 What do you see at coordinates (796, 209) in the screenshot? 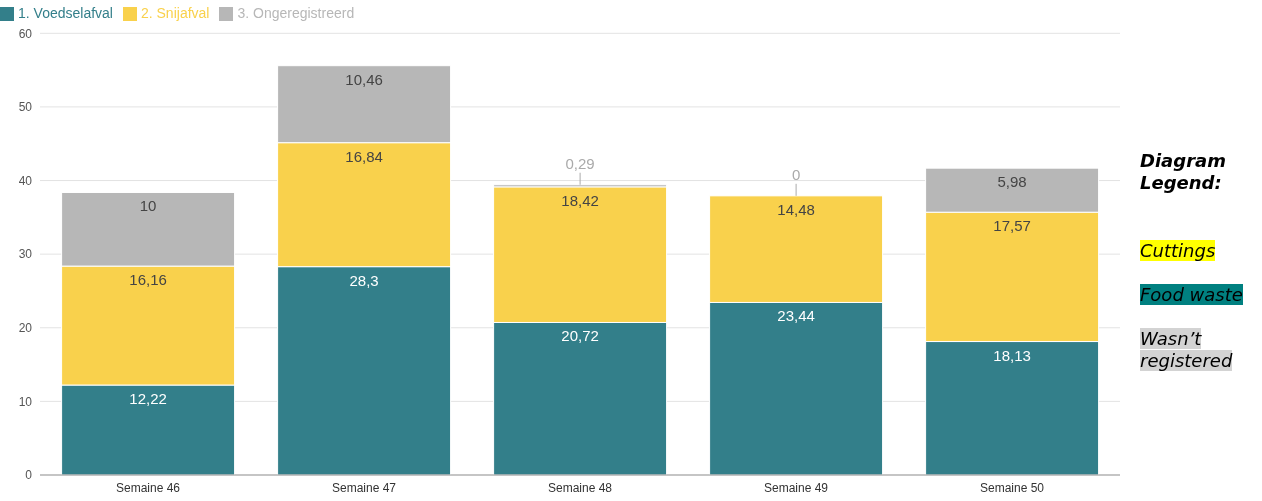
I see `data-label: 14,48` at bounding box center [796, 209].